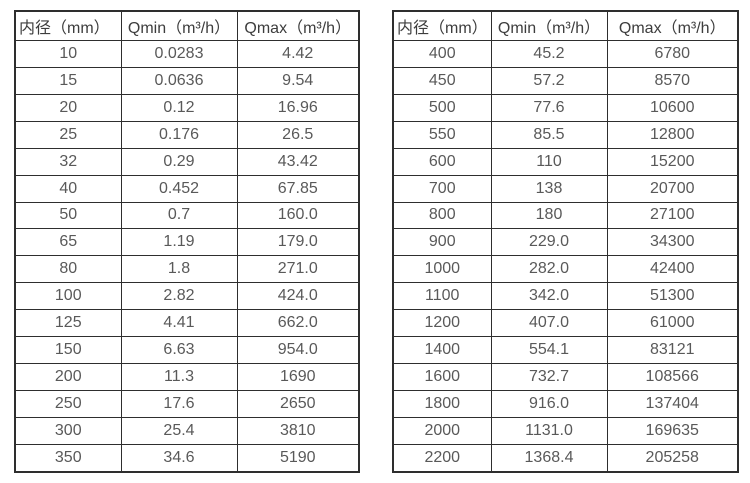  I want to click on table-cell: 25.4, so click(179, 430).